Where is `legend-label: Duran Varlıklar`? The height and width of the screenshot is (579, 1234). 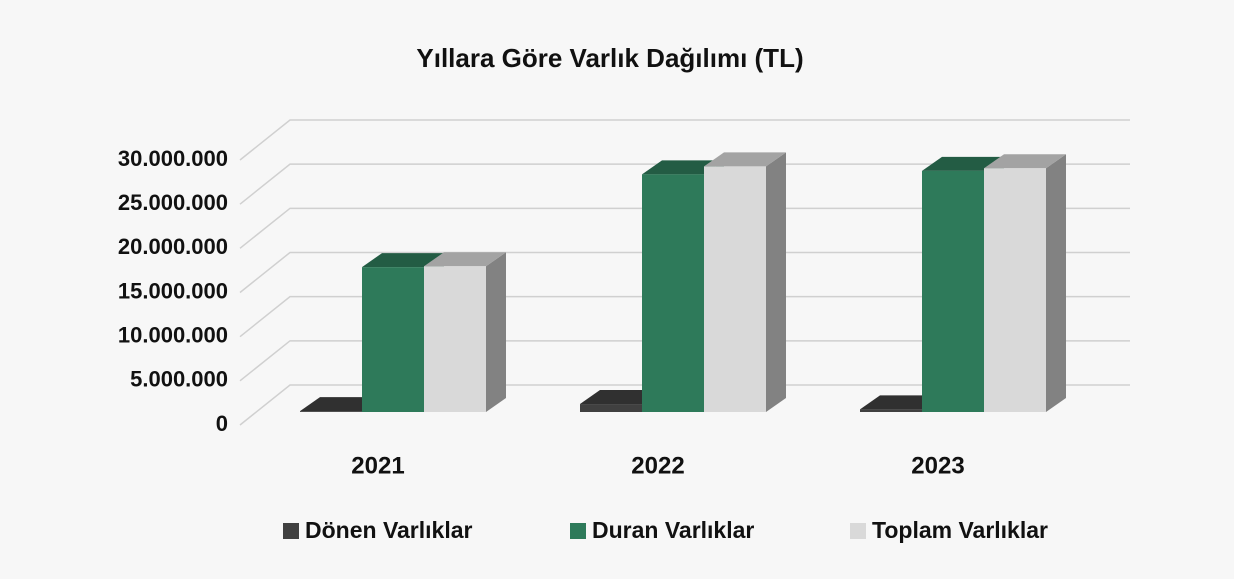 legend-label: Duran Varlıklar is located at coordinates (673, 530).